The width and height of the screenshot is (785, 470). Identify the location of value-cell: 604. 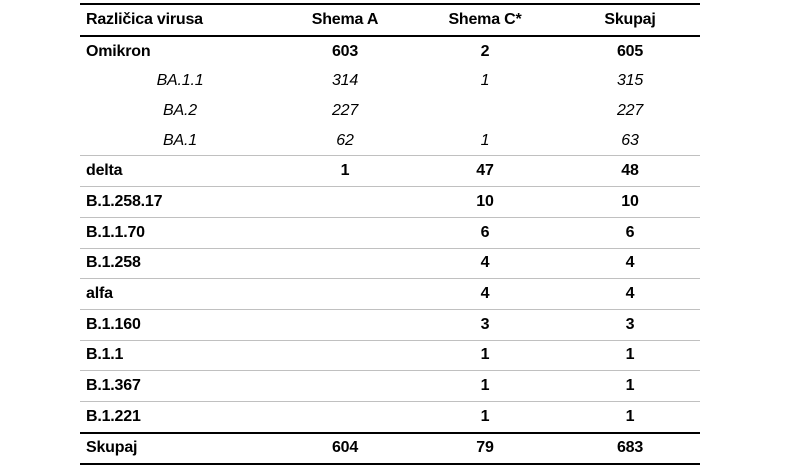
(345, 448).